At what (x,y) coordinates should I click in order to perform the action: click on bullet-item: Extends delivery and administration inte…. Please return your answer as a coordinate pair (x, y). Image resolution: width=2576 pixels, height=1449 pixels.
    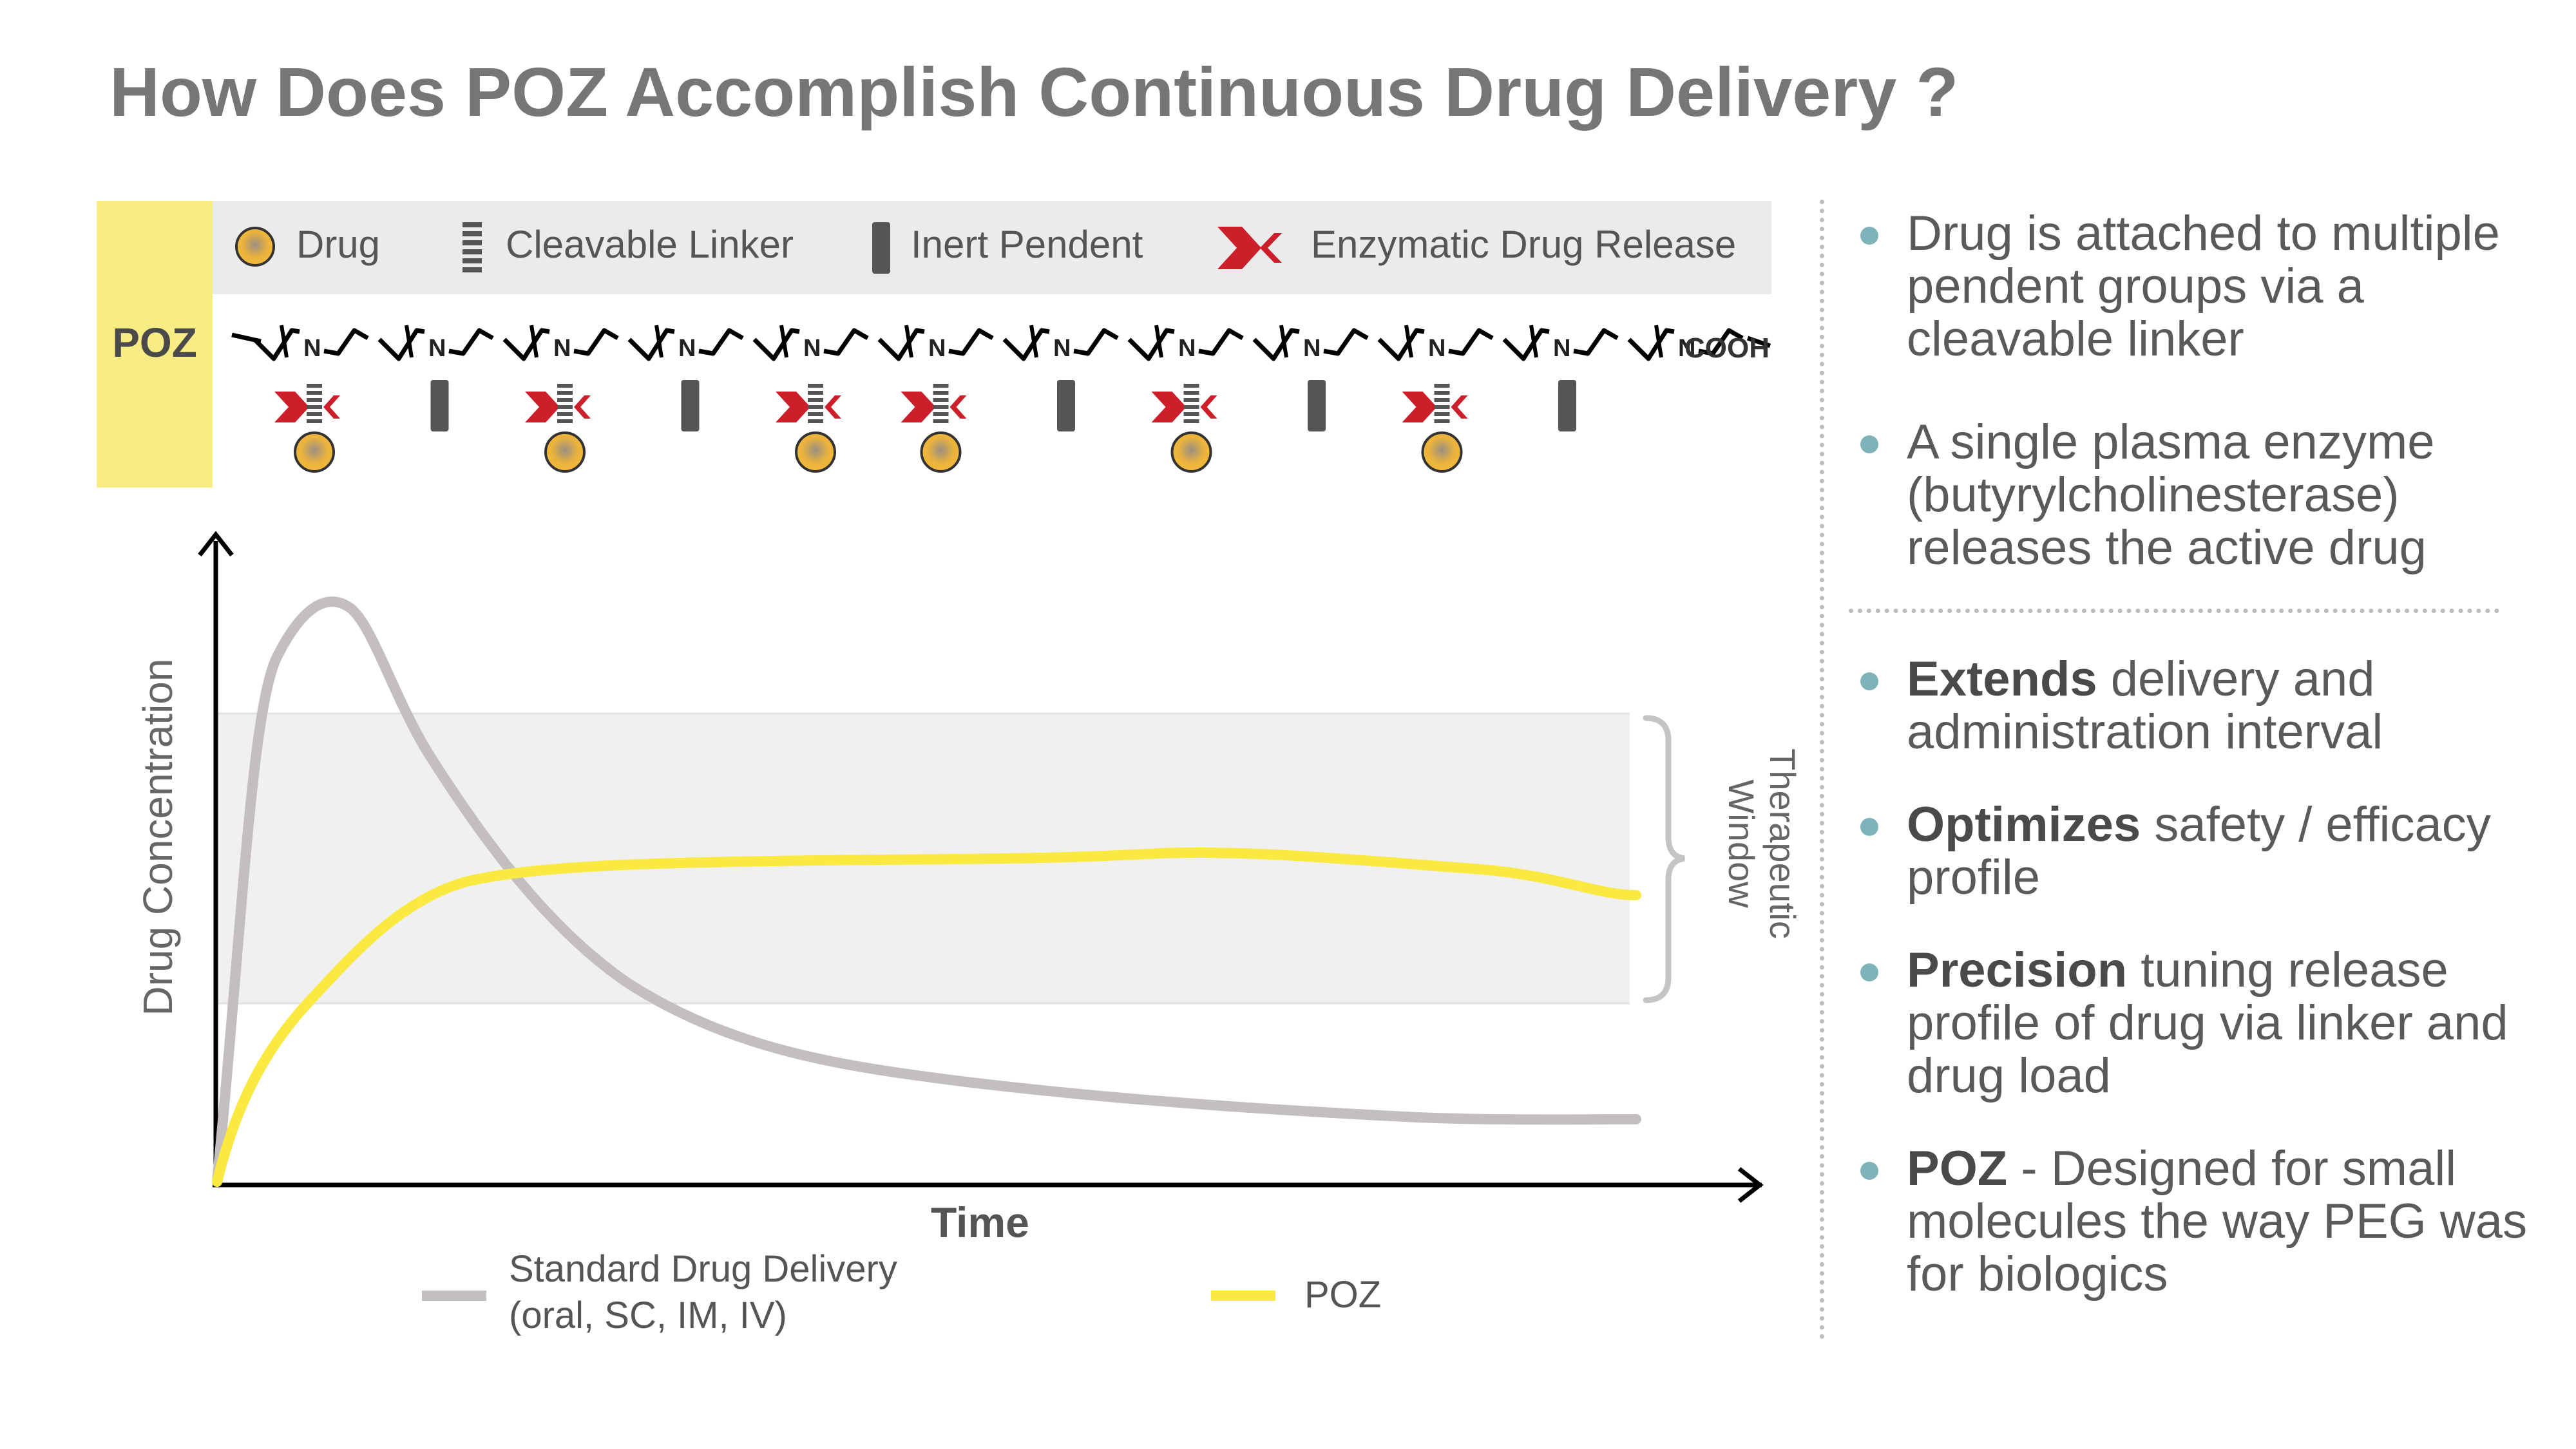
    Looking at the image, I should click on (2209, 706).